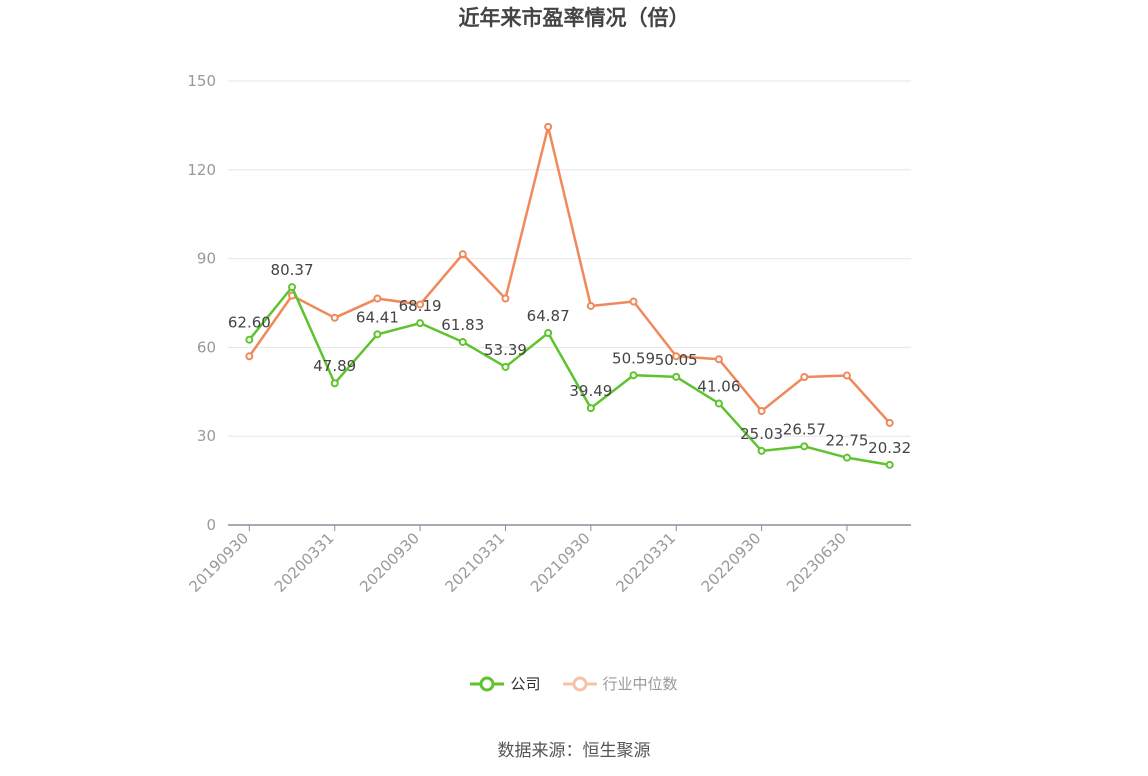 The width and height of the screenshot is (1148, 776). I want to click on data-label: 39.49, so click(590, 391).